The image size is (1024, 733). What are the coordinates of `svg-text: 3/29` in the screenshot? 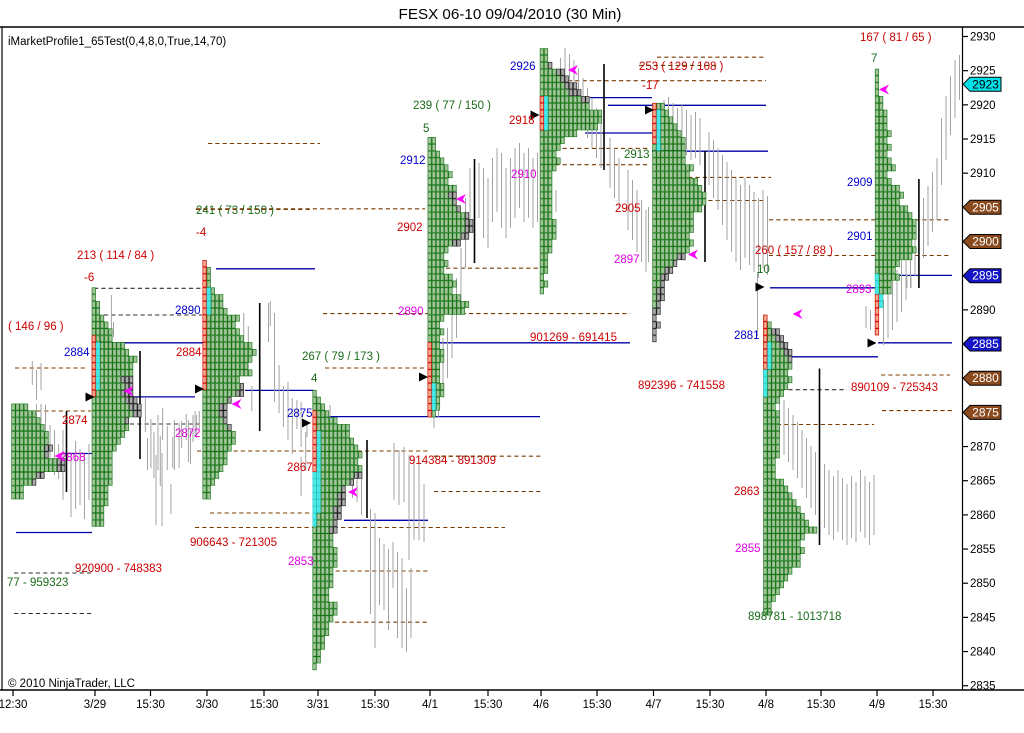 It's located at (95, 705).